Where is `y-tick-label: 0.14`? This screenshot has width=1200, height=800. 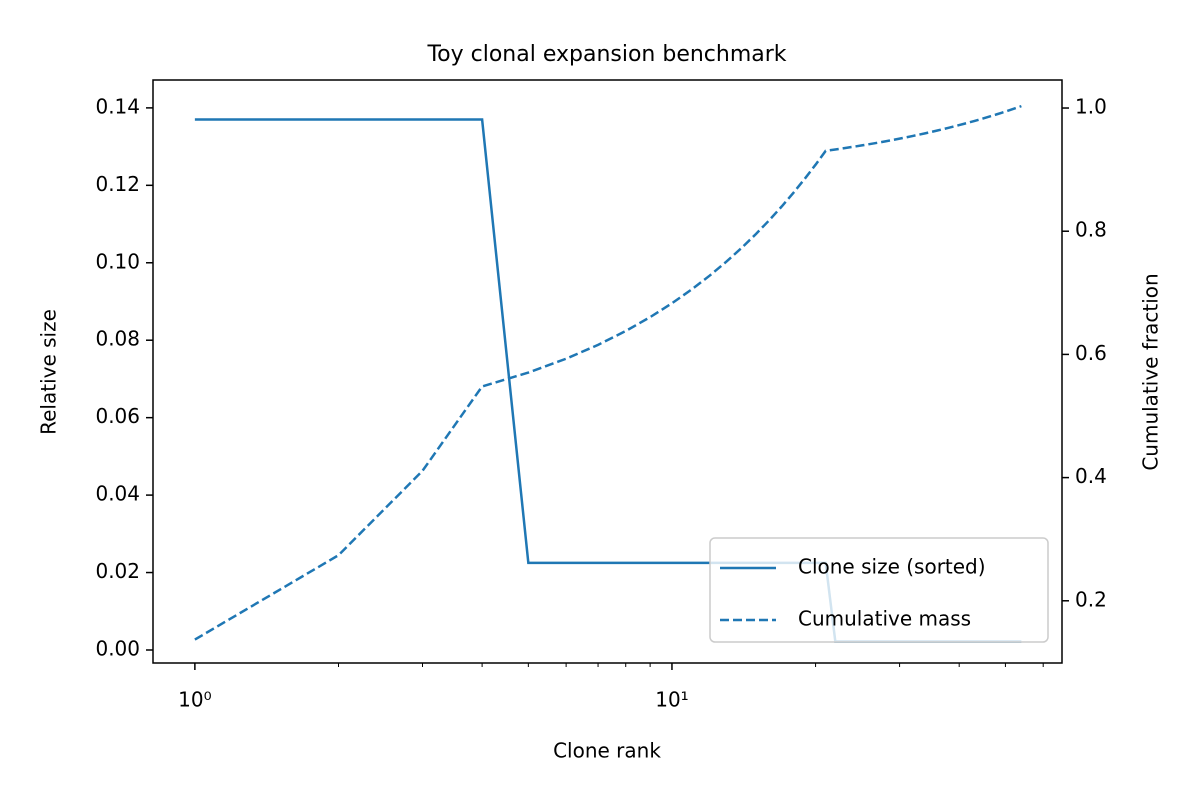
y-tick-label: 0.14 is located at coordinates (117, 106).